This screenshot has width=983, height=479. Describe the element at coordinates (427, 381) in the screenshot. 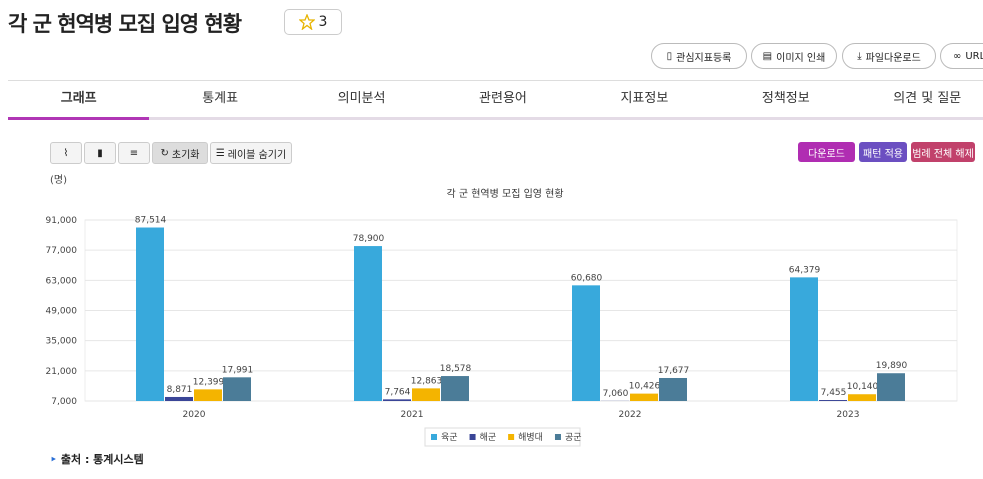

I see `value-label: 12,863` at that location.